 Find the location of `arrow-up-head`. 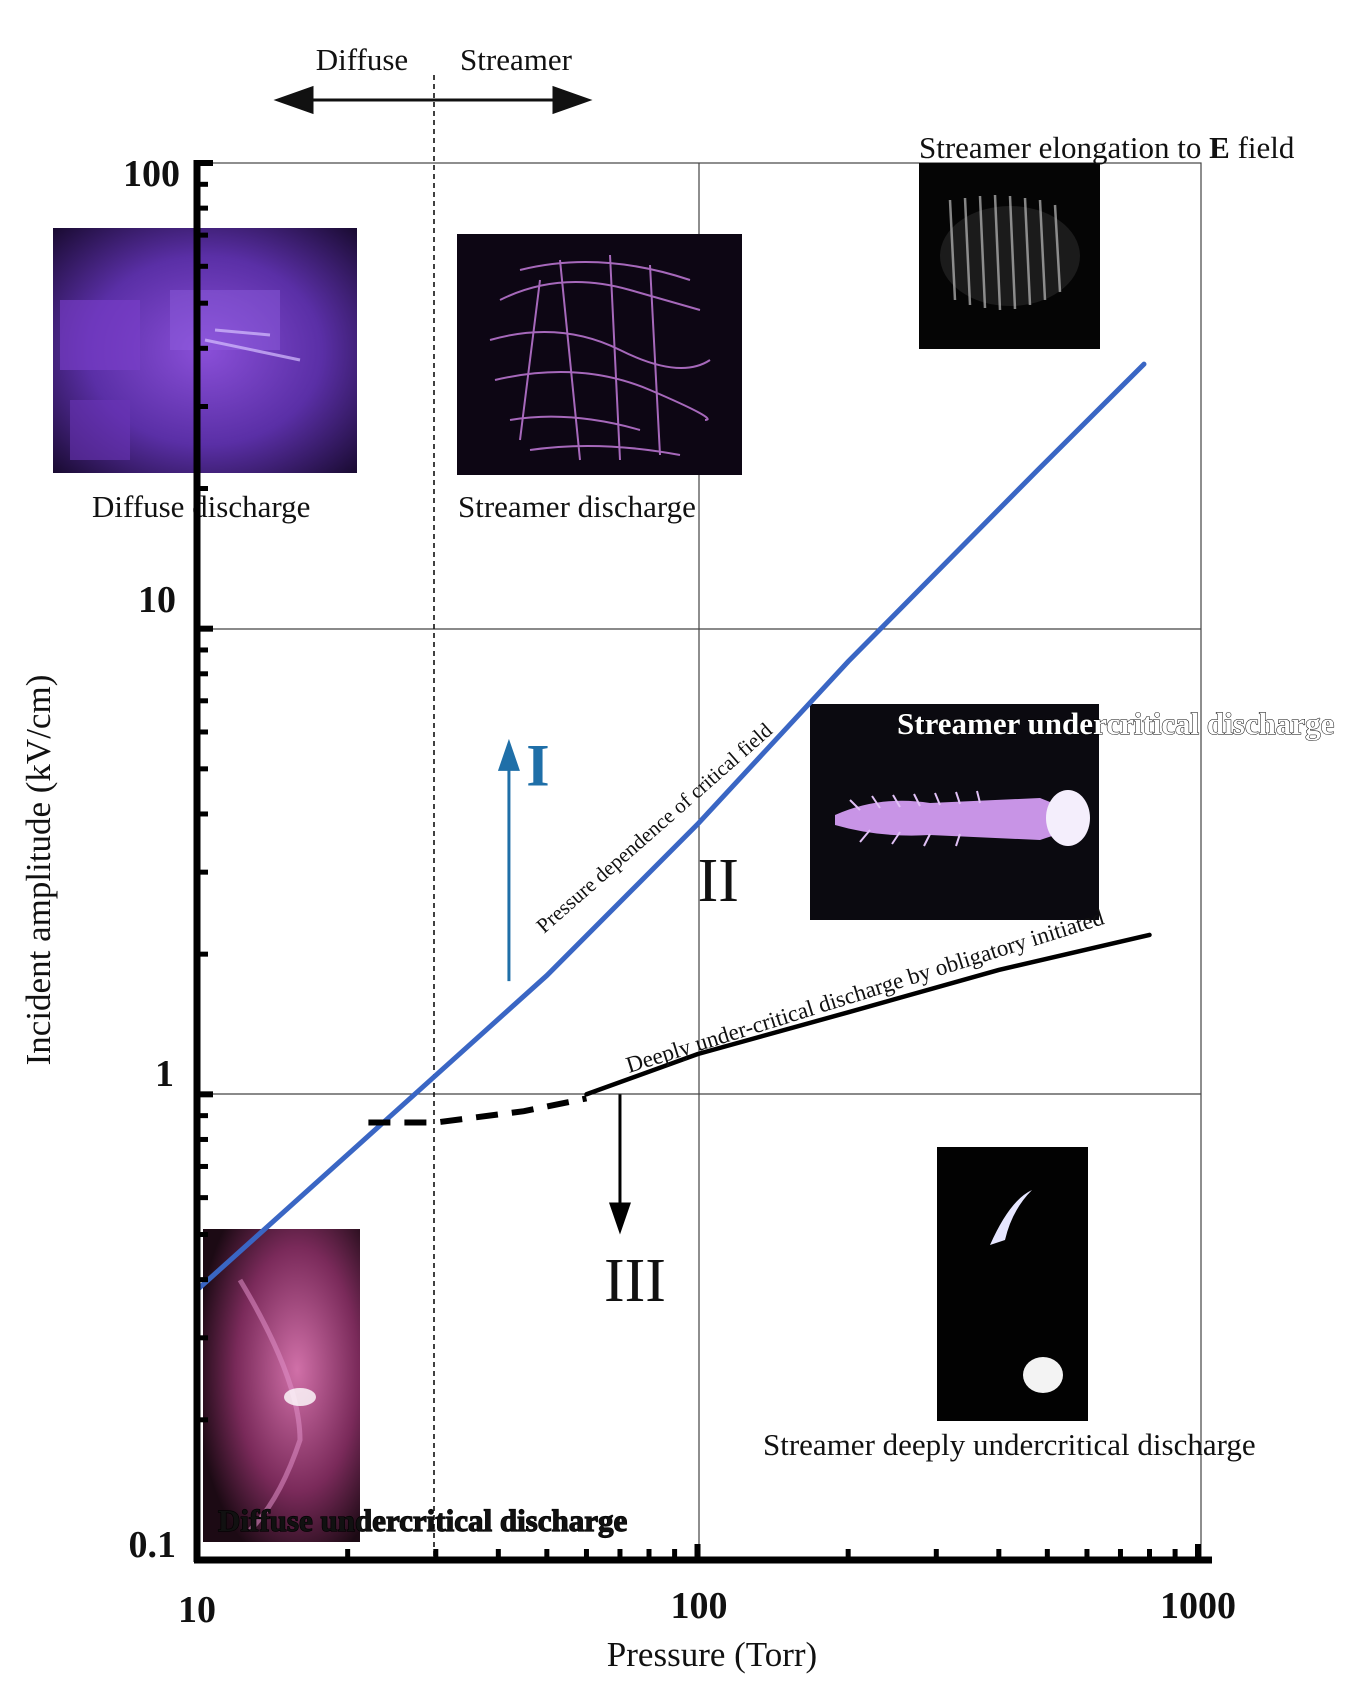

arrow-up-head is located at coordinates (508, 754).